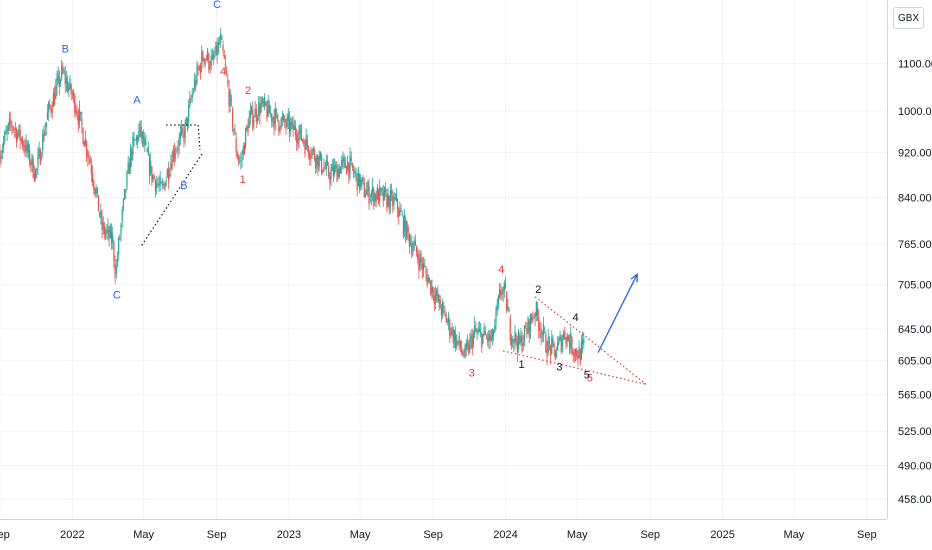 Image resolution: width=932 pixels, height=550 pixels. What do you see at coordinates (574, 367) in the screenshot?
I see `lower-wedge-line` at bounding box center [574, 367].